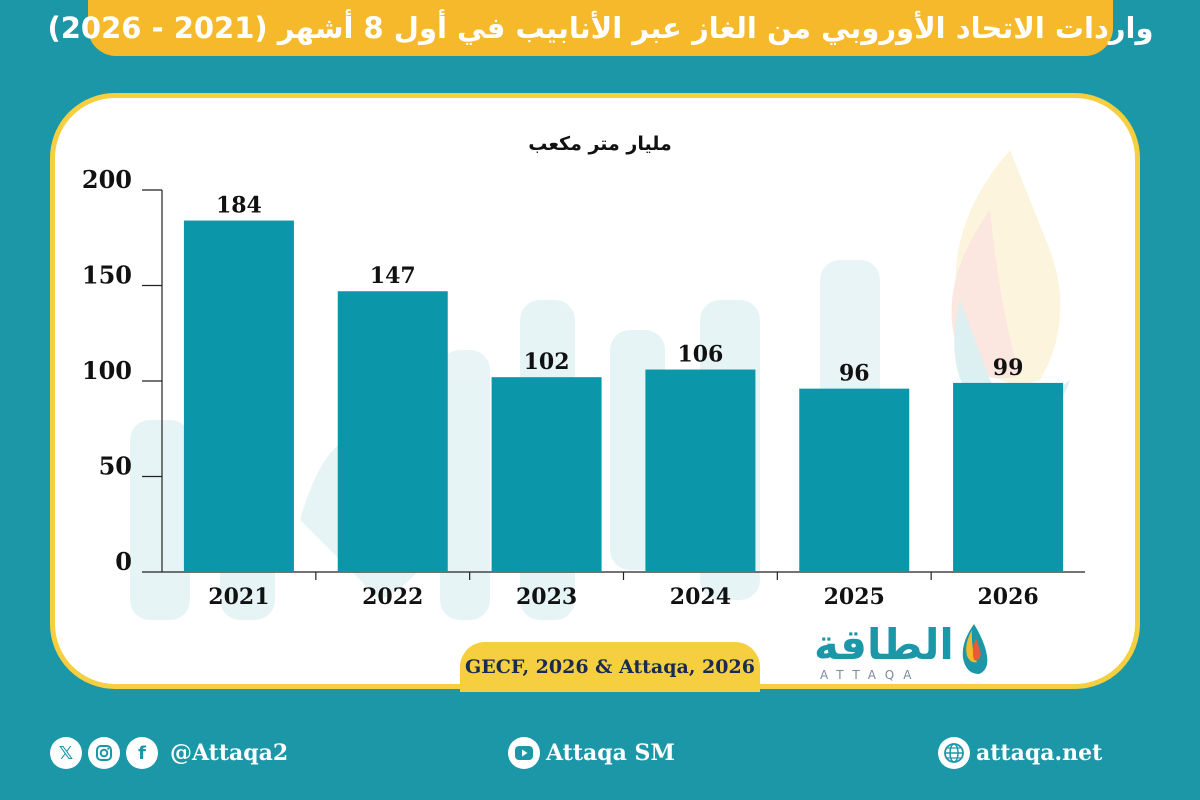  I want to click on website-link: attaqa.net, so click(1039, 753).